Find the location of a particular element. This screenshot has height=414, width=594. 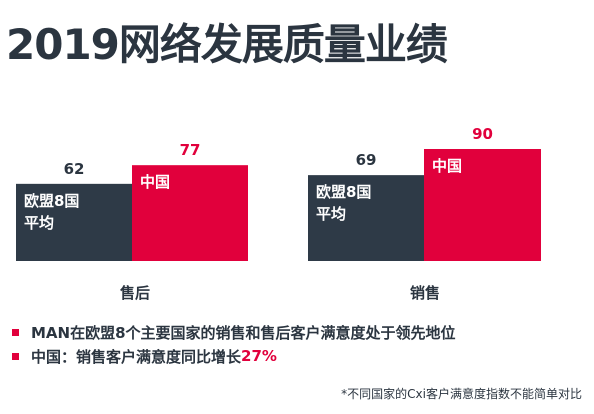

bullet-text: 中国：销售客户满意度同比增长 is located at coordinates (136, 356).